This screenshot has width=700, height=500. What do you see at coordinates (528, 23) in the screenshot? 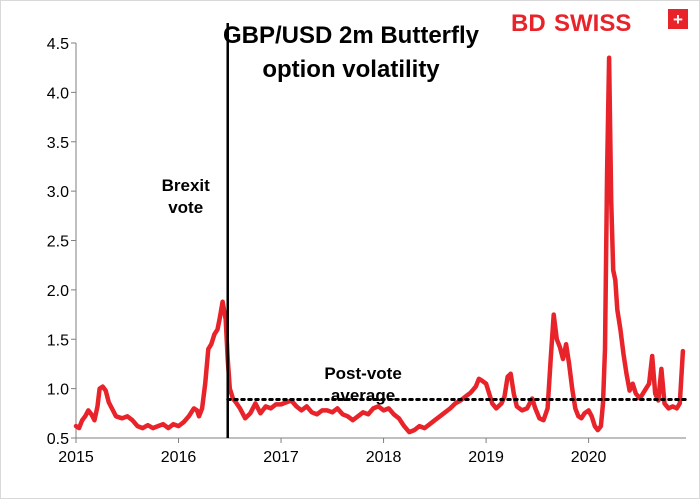
I see `logo-text-bd: BD` at bounding box center [528, 23].